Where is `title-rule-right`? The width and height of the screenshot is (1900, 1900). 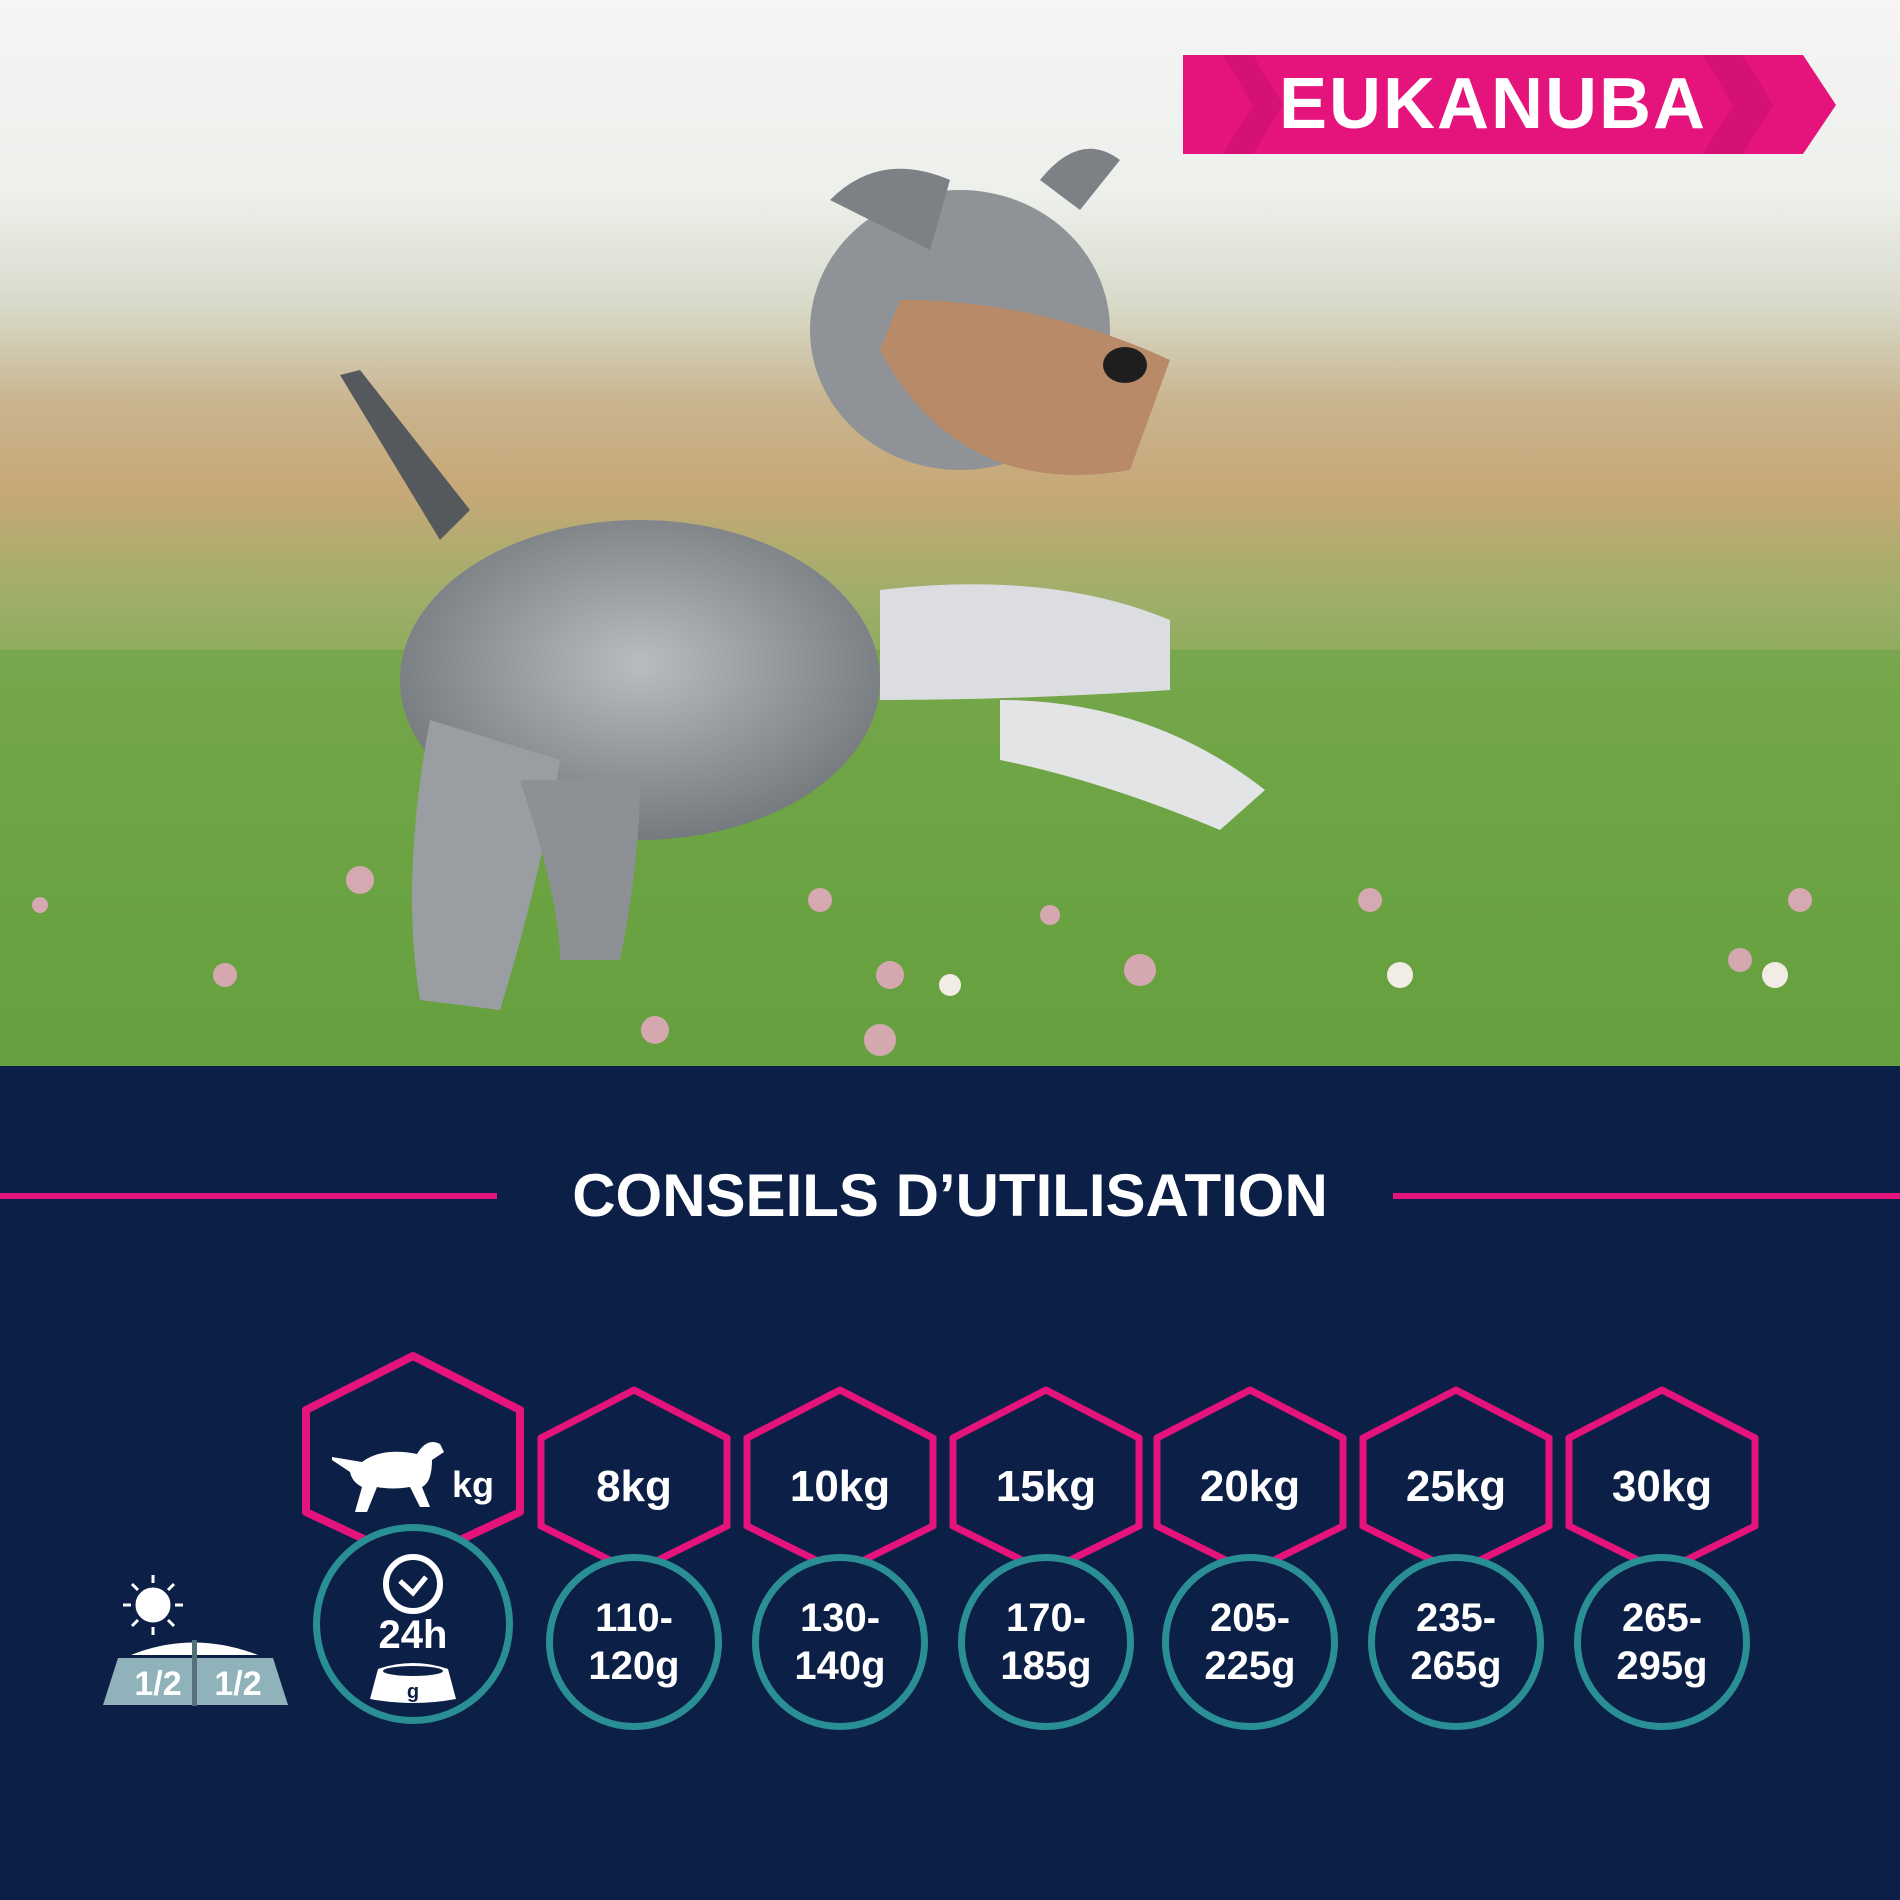
title-rule-right is located at coordinates (1646, 1196).